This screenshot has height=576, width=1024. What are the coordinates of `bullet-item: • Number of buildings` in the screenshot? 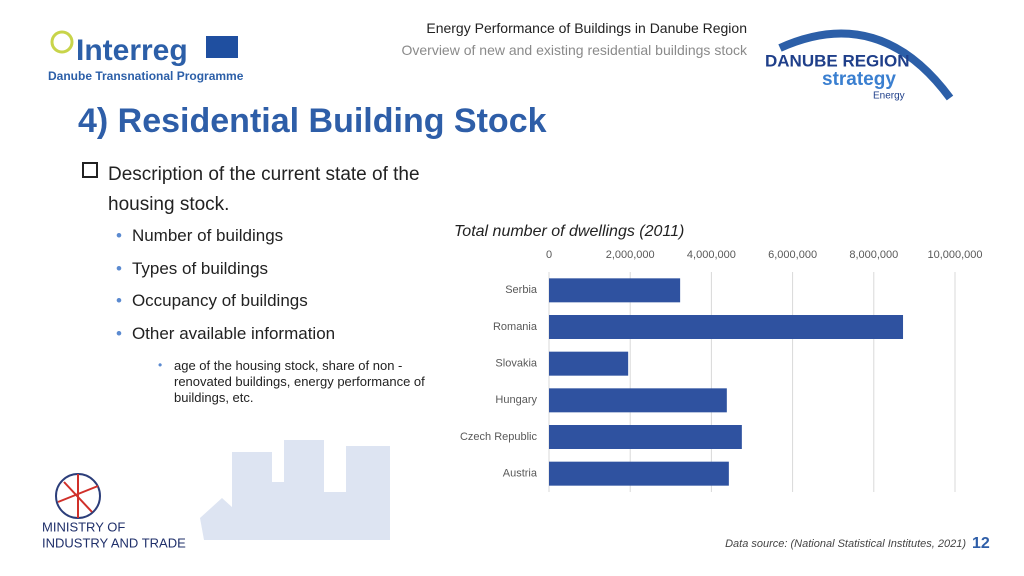 It's located at (225, 242).